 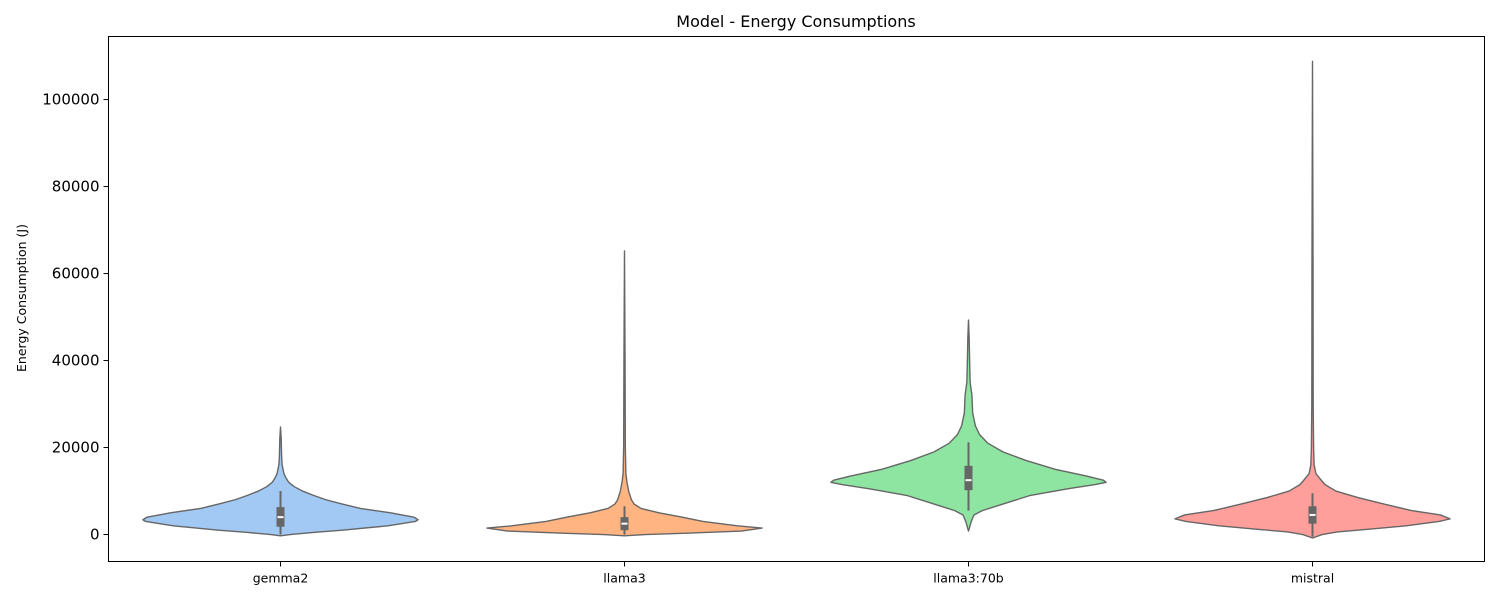 I want to click on x-tick-label: gemma2, so click(x=281, y=578).